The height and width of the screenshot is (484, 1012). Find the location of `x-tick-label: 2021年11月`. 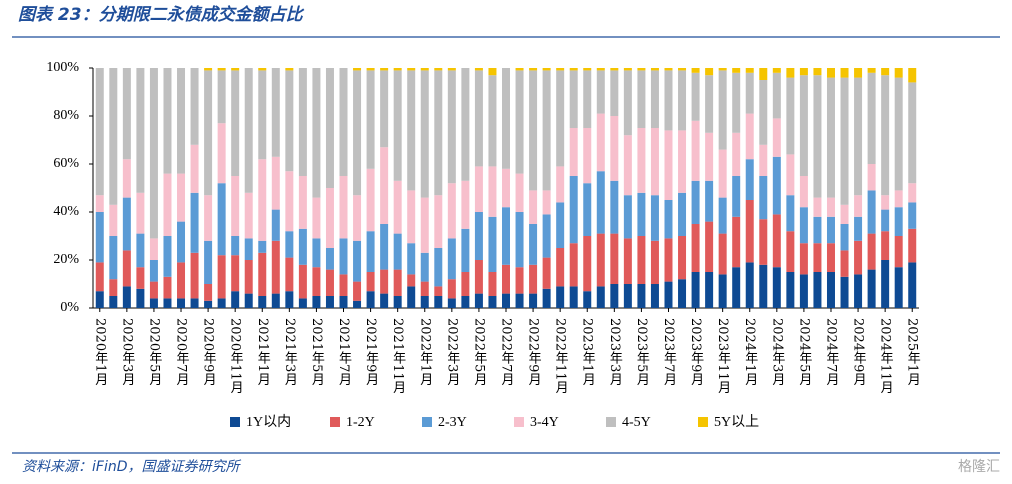

x-tick-label: 2021年11月 is located at coordinates (398, 356).